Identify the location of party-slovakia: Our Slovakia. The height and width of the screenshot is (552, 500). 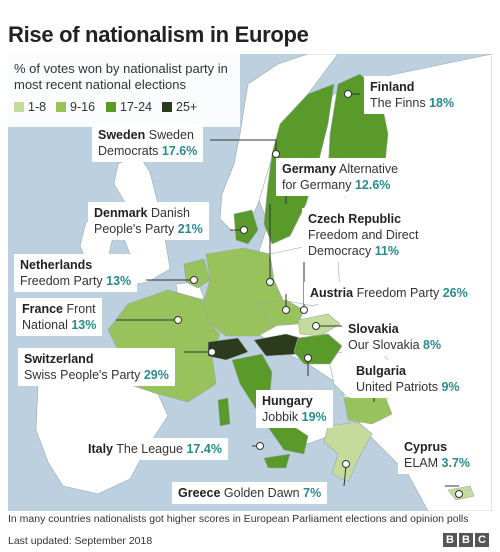
(384, 345).